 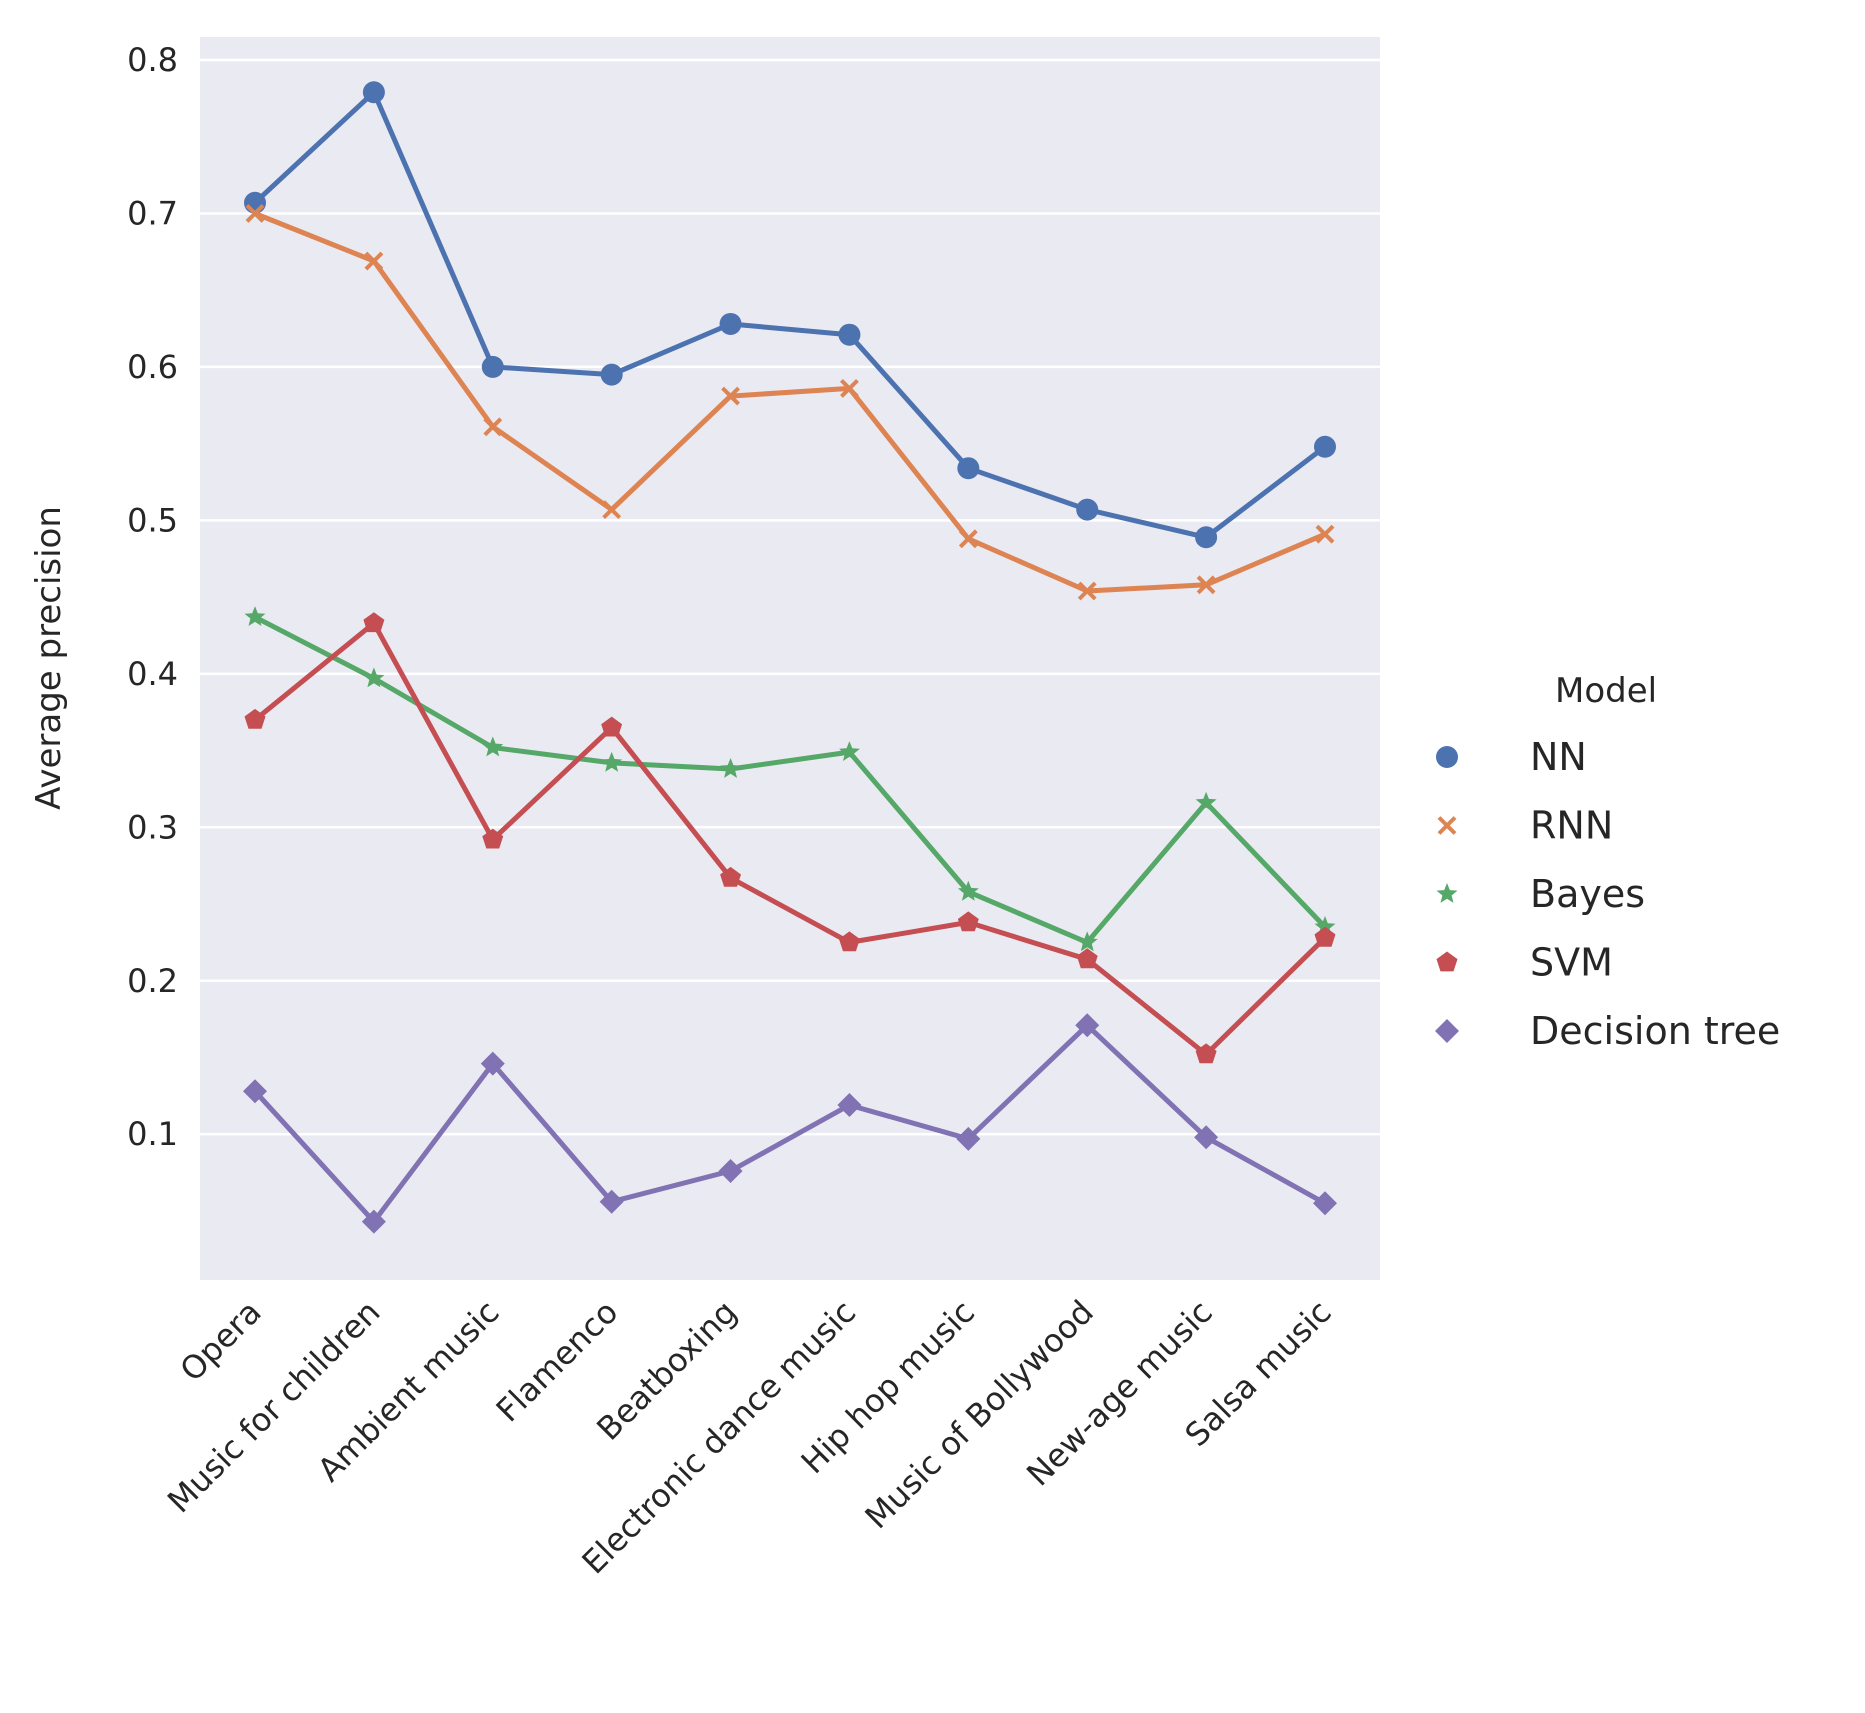 I want to click on series-line-svm, so click(x=790, y=838).